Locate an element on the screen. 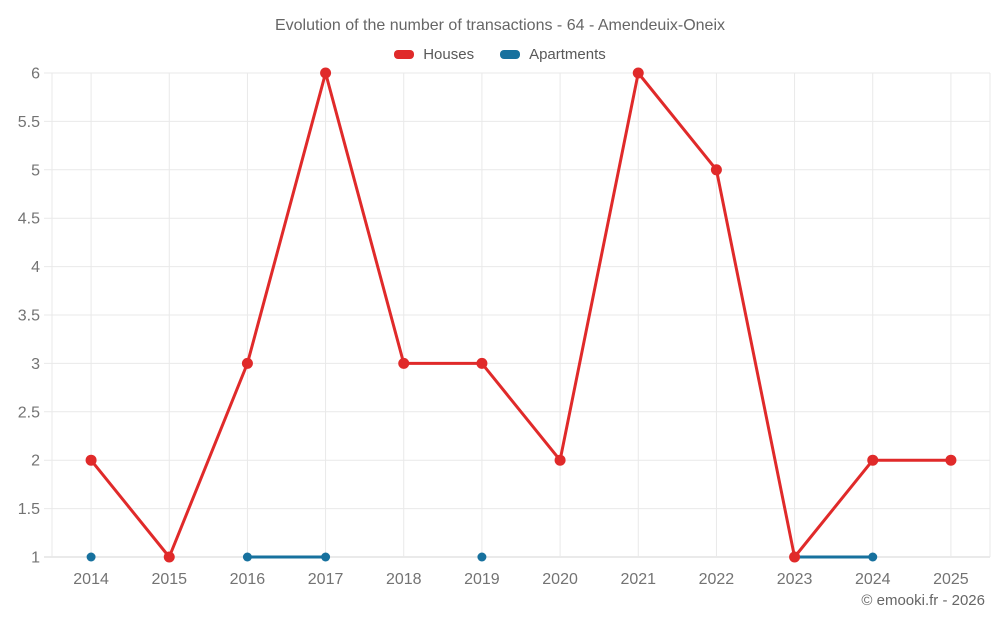  y-axis-label: 4.5 is located at coordinates (29, 219).